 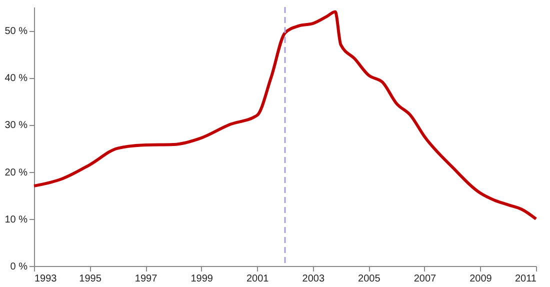 What do you see at coordinates (258, 279) in the screenshot?
I see `x-tick-label: 2001` at bounding box center [258, 279].